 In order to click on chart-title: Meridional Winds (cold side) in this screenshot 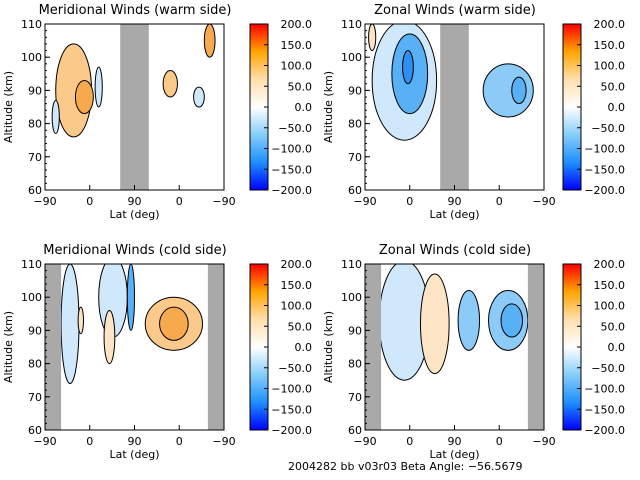, I will do `click(134, 250)`.